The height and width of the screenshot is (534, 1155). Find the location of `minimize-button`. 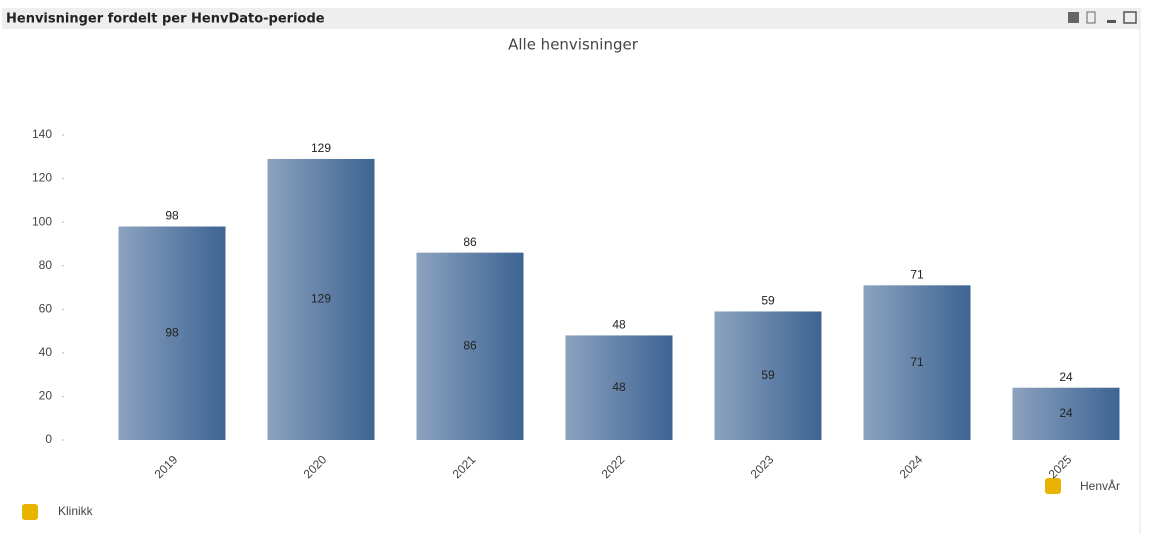

minimize-button is located at coordinates (1111, 21).